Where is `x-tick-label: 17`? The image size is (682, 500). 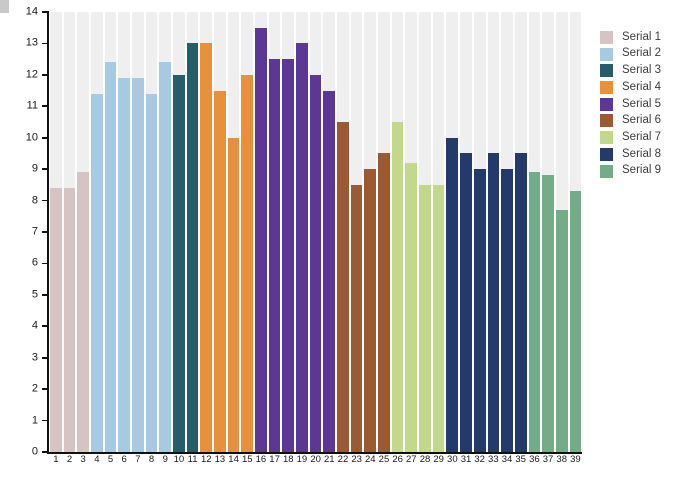
x-tick-label: 17 is located at coordinates (274, 459).